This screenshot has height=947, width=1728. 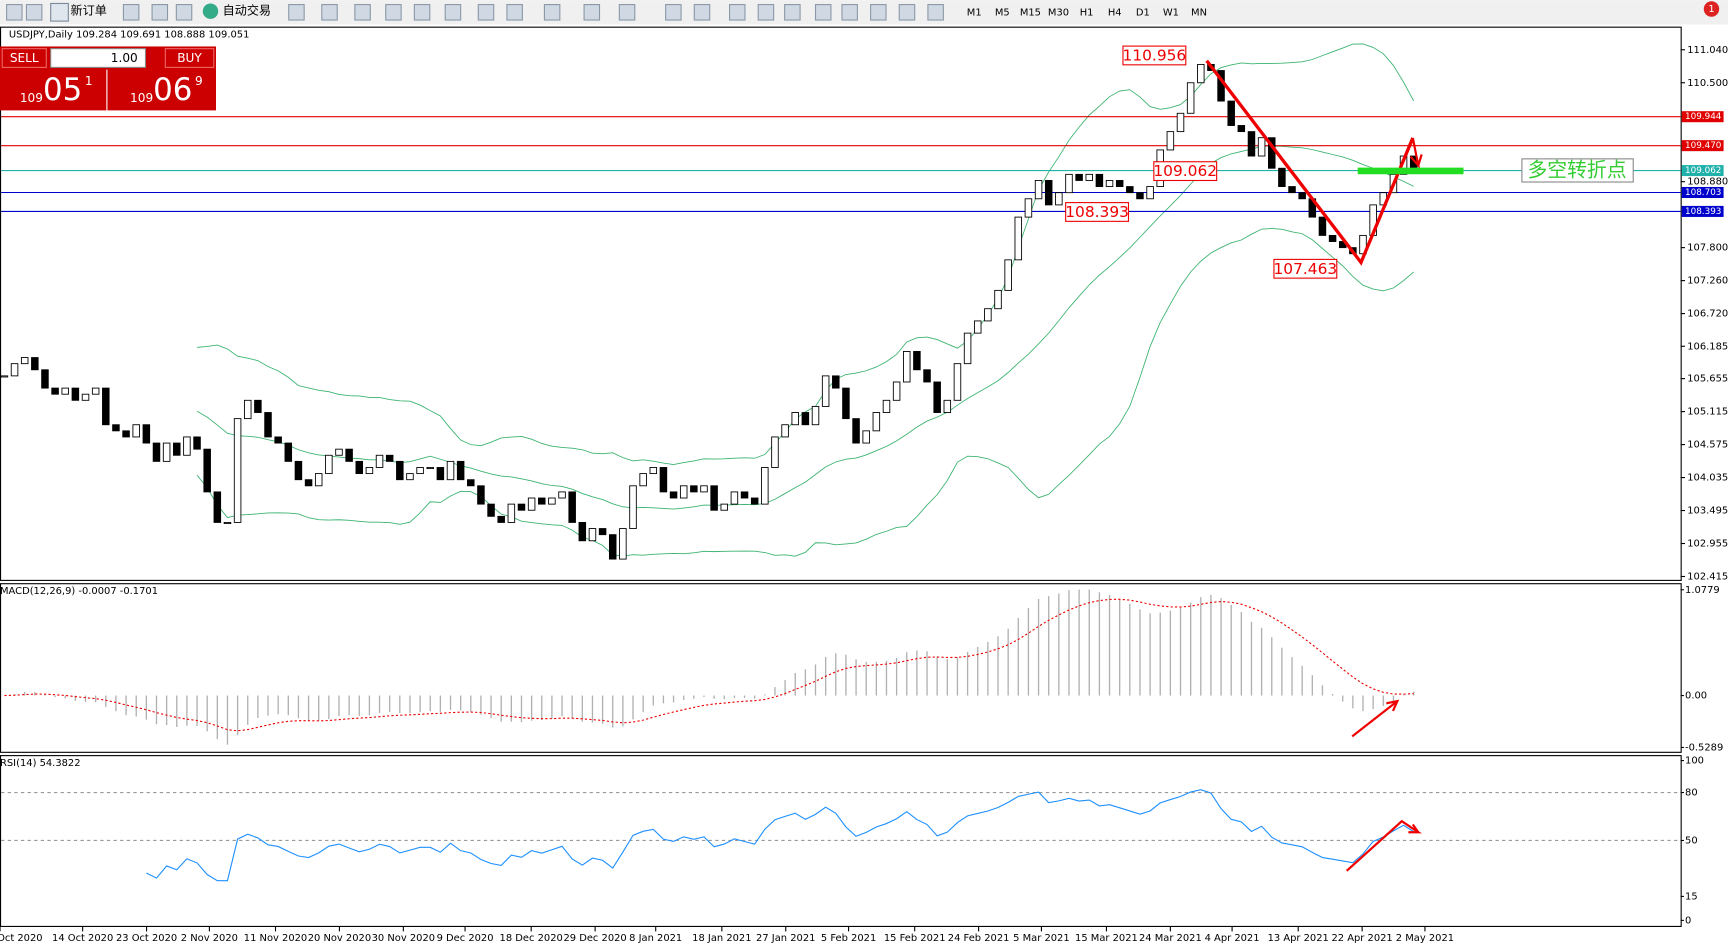 I want to click on buy-button, so click(x=189, y=58).